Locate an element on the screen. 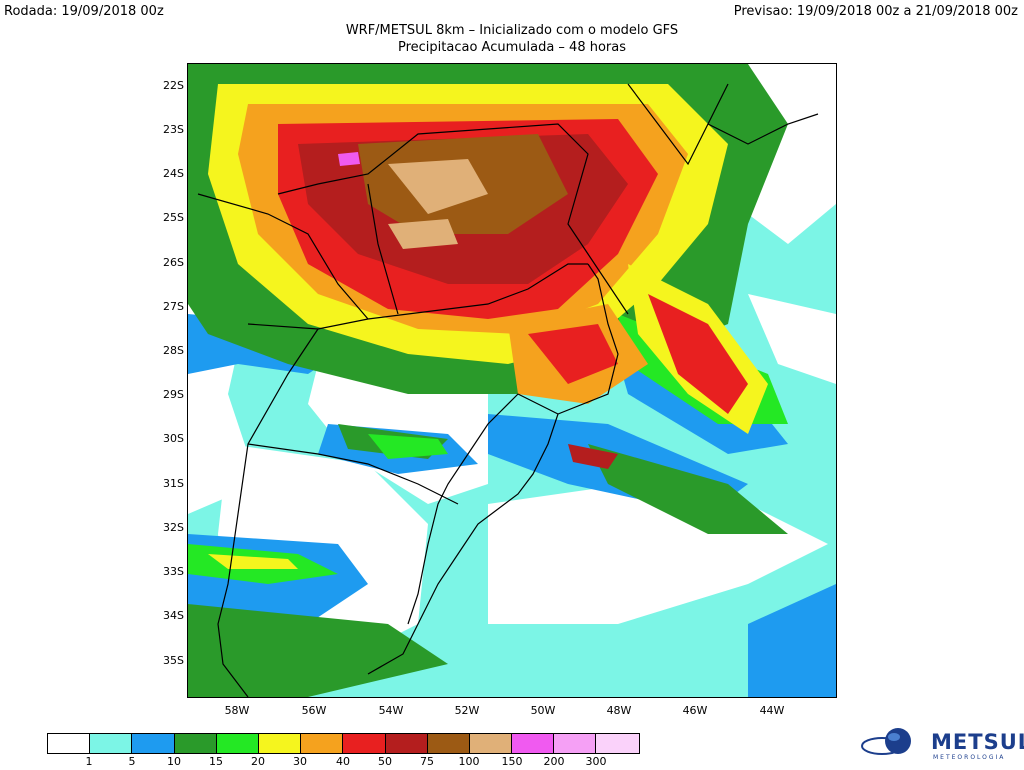 The width and height of the screenshot is (1024, 770). lon-label-54w: 54W is located at coordinates (391, 710).